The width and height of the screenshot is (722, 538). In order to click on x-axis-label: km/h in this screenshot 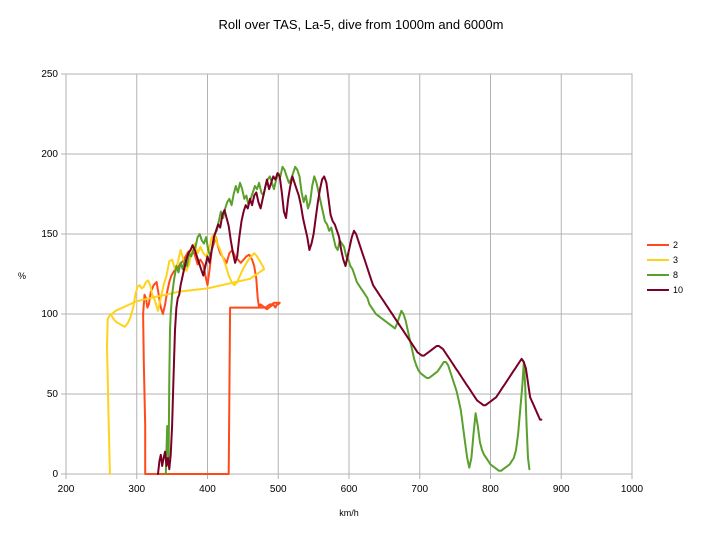, I will do `click(349, 513)`.